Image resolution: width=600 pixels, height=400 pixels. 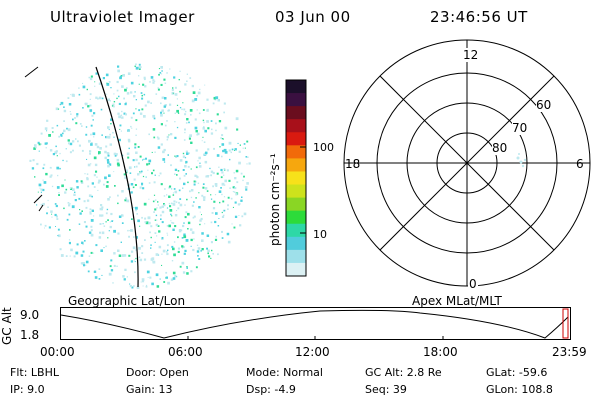 I want to click on glon-info: GLon: 108.8, so click(x=519, y=389).